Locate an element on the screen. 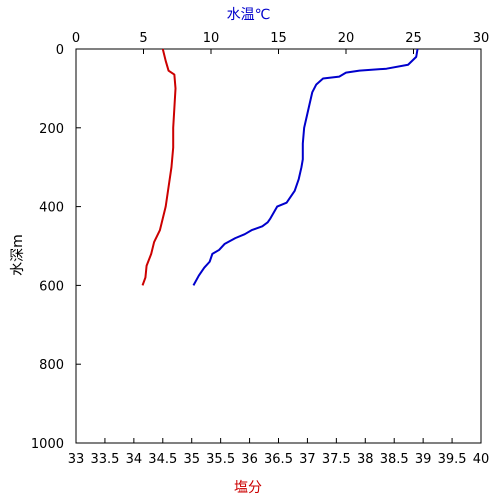 The image size is (500, 500). x-bottom-tick-label: 36.5 is located at coordinates (278, 459).